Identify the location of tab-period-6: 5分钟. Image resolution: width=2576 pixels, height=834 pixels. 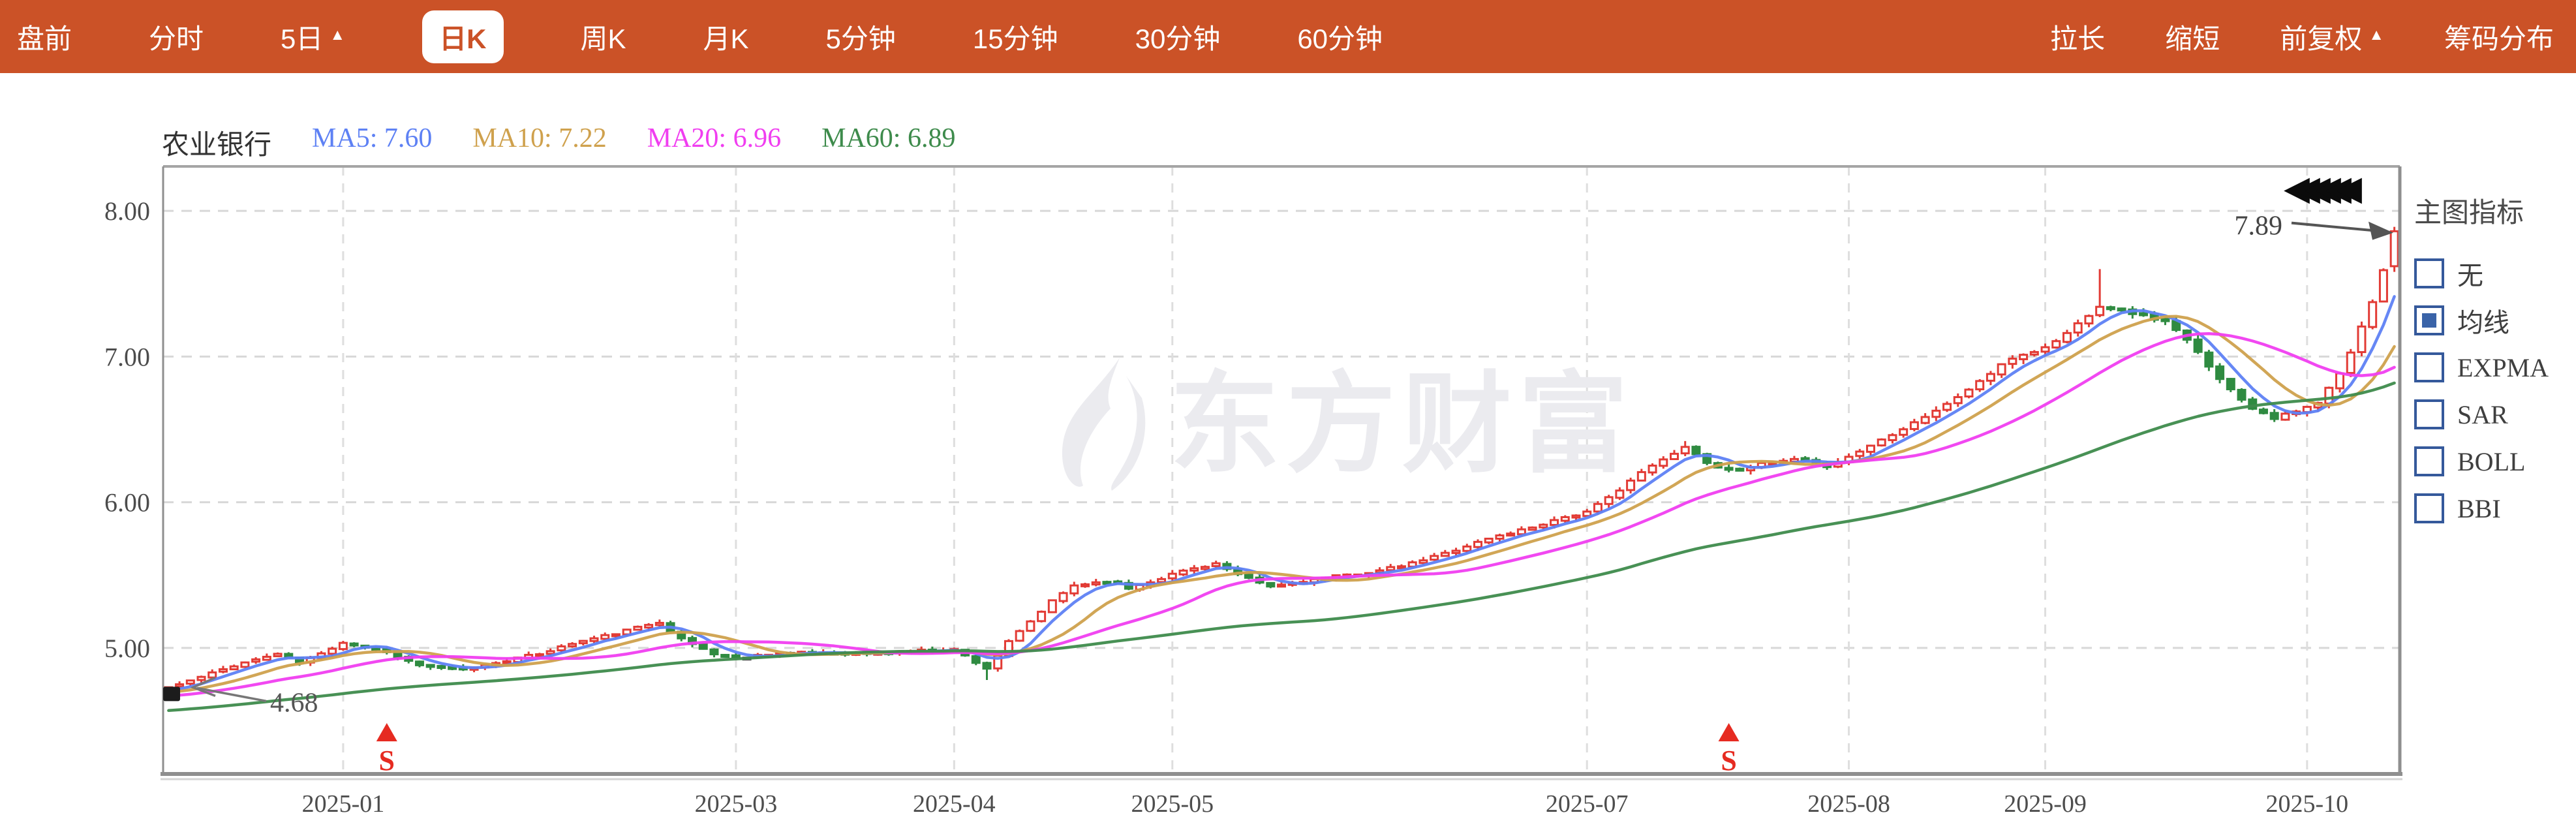
(861, 37).